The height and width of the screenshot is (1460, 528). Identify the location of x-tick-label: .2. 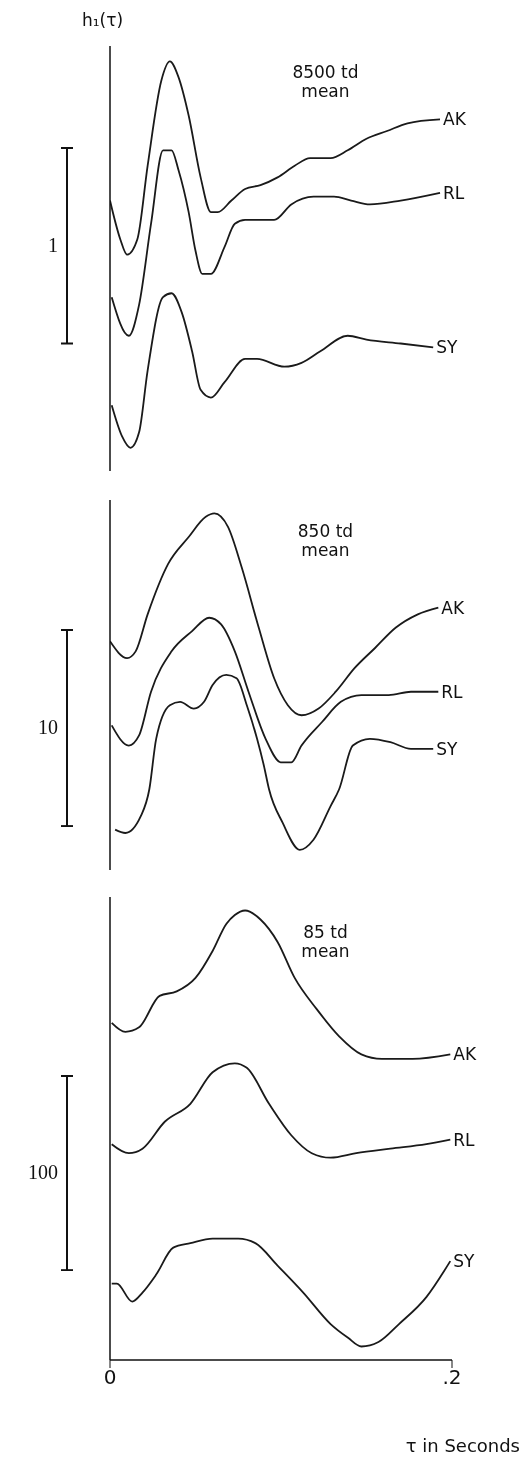
(452, 1377).